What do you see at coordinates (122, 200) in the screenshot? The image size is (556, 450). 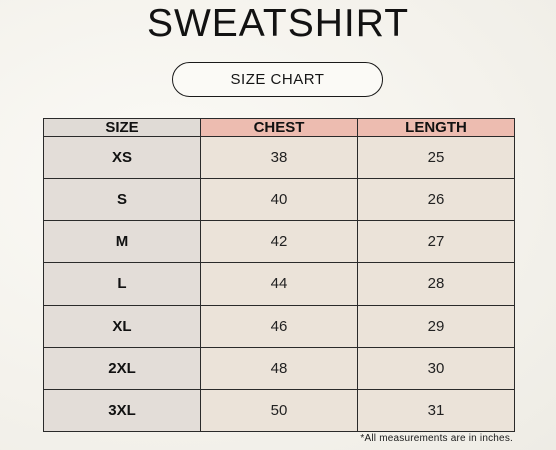 I see `size-cell: S` at bounding box center [122, 200].